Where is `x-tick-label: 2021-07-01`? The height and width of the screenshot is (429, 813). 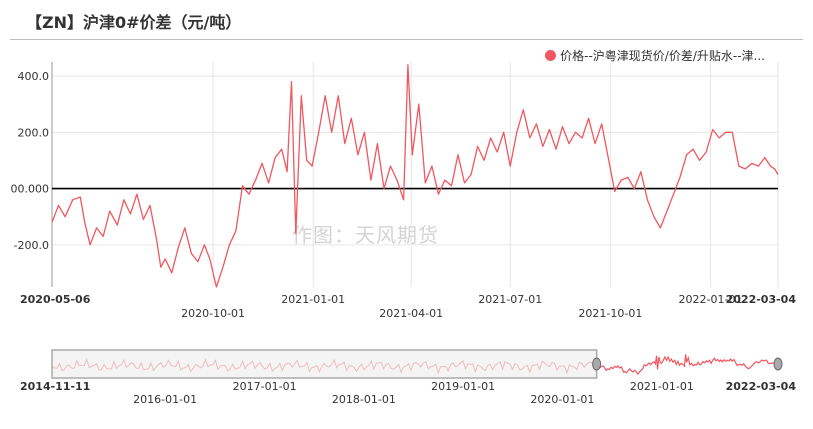
x-tick-label: 2021-07-01 is located at coordinates (510, 299).